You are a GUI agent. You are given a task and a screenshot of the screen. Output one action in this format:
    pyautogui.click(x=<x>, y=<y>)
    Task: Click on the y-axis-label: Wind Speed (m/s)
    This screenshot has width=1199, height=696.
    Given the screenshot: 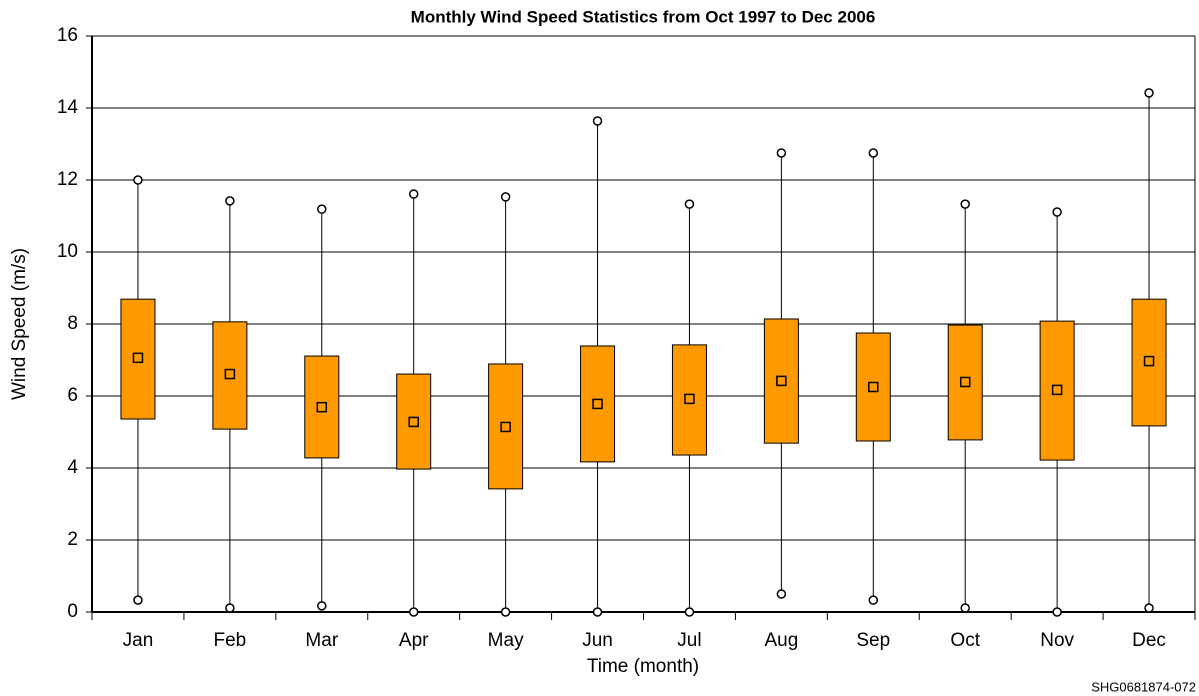 What is the action you would take?
    pyautogui.click(x=19, y=324)
    